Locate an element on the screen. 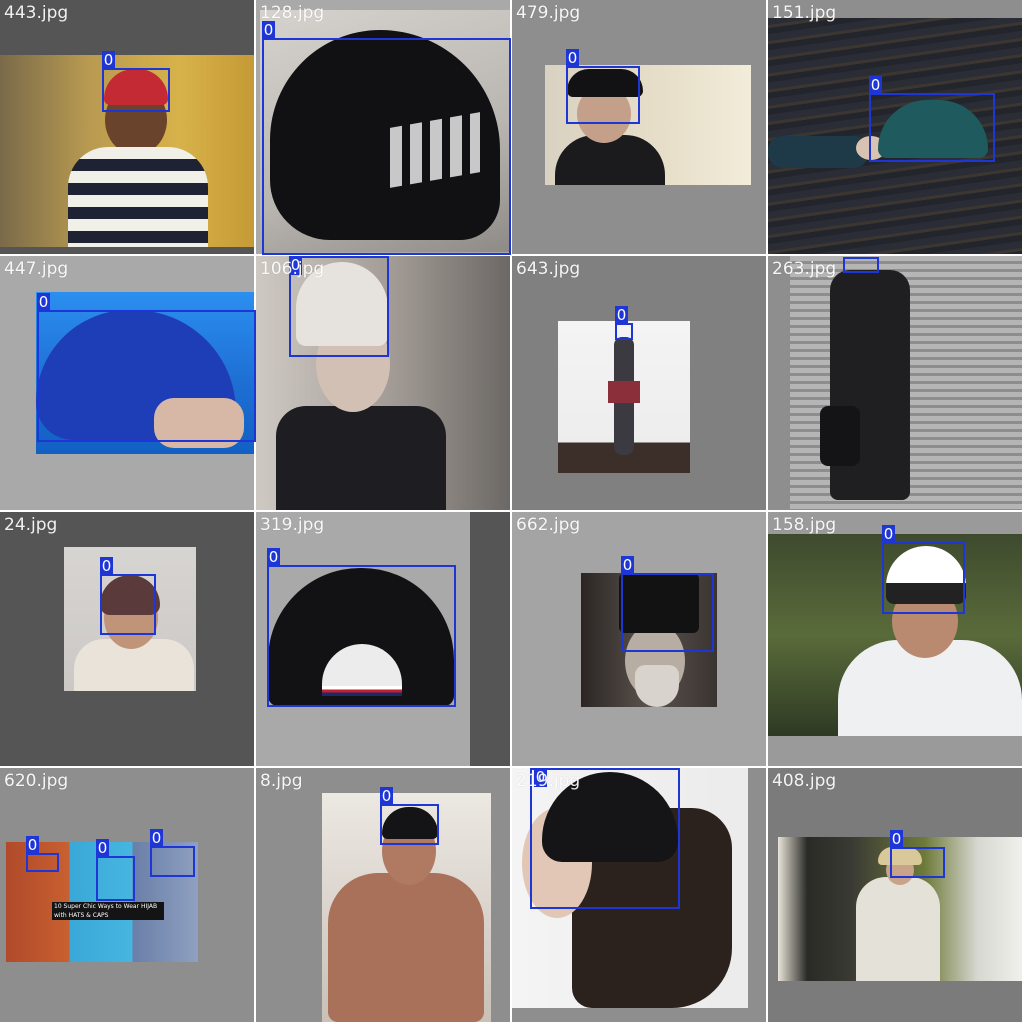  mosaic-tile-128: 128.jpg 0 is located at coordinates (384, 128).